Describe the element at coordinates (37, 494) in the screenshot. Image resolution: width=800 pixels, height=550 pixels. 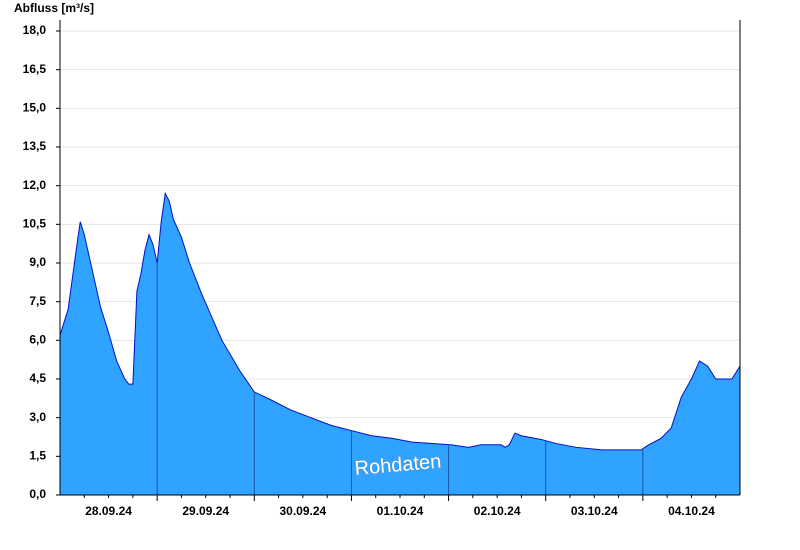
I see `y-tick-label: 0,0` at that location.